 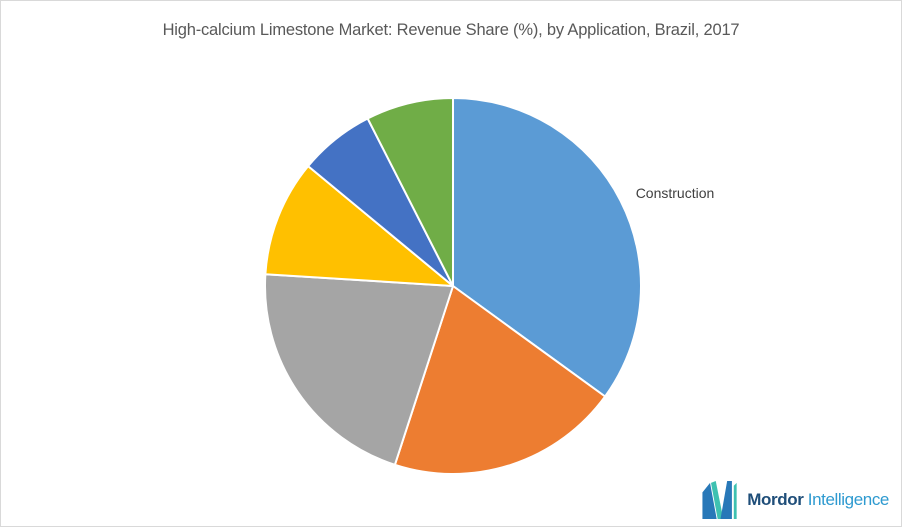 I want to click on mordor-logo-m-icon, so click(x=719, y=500).